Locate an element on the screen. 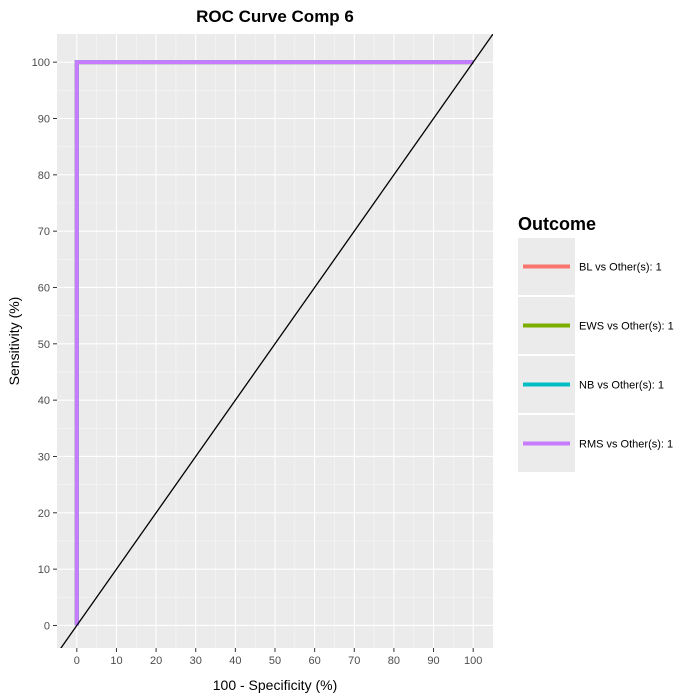 Image resolution: width=700 pixels, height=700 pixels. y-tick-label: 0 is located at coordinates (47, 626).